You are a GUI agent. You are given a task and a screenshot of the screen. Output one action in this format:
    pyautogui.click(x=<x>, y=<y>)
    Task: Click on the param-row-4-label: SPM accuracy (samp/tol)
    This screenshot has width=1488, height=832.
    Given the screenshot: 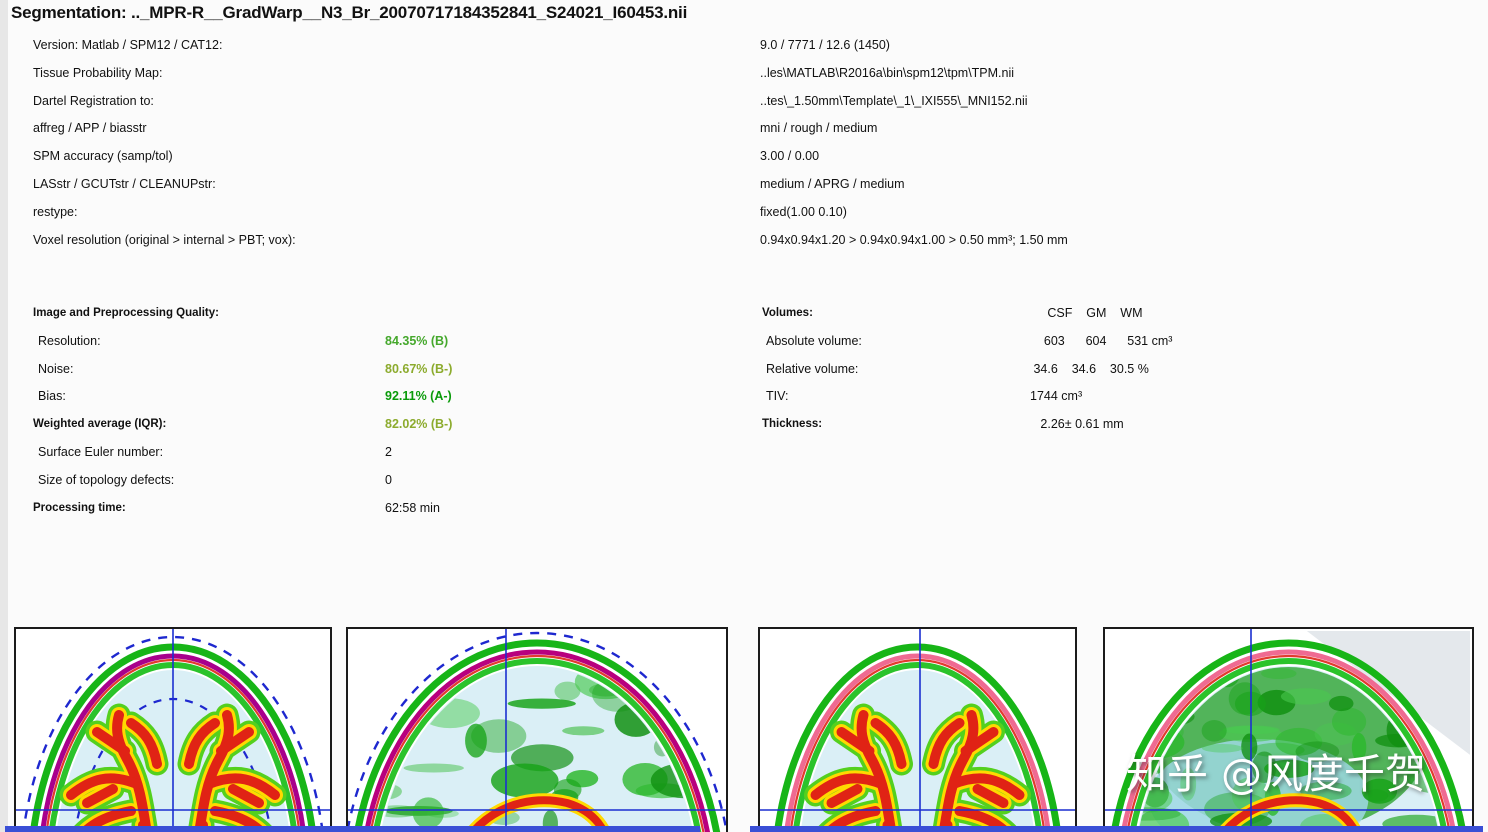 What is the action you would take?
    pyautogui.click(x=103, y=156)
    